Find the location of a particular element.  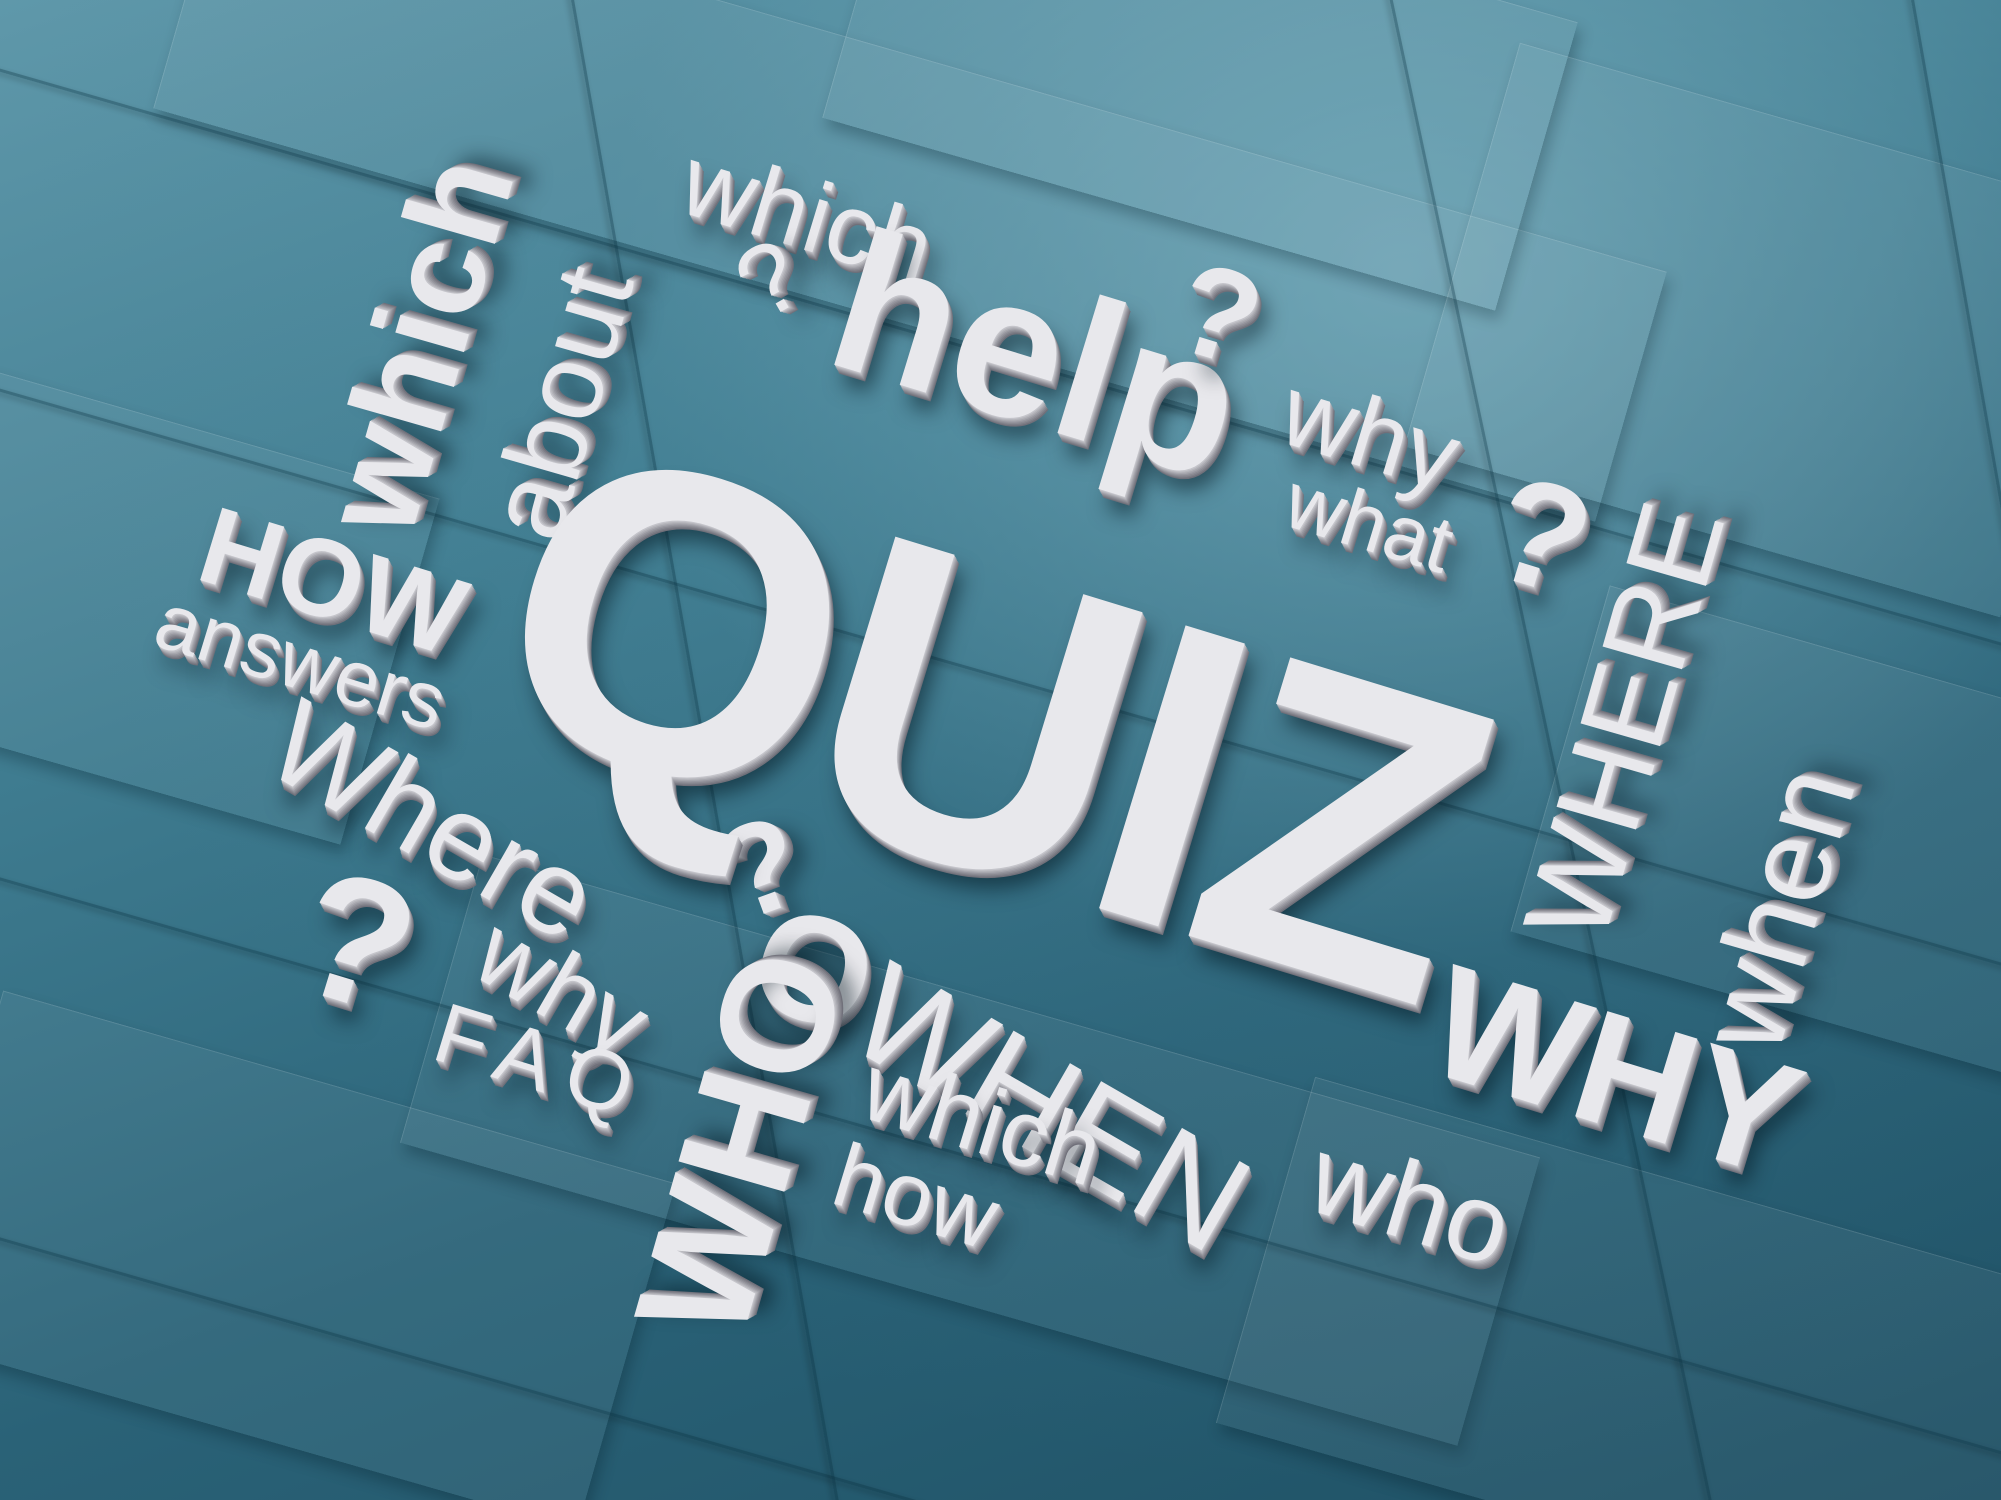

question-mark-left: ? is located at coordinates (356, 941).